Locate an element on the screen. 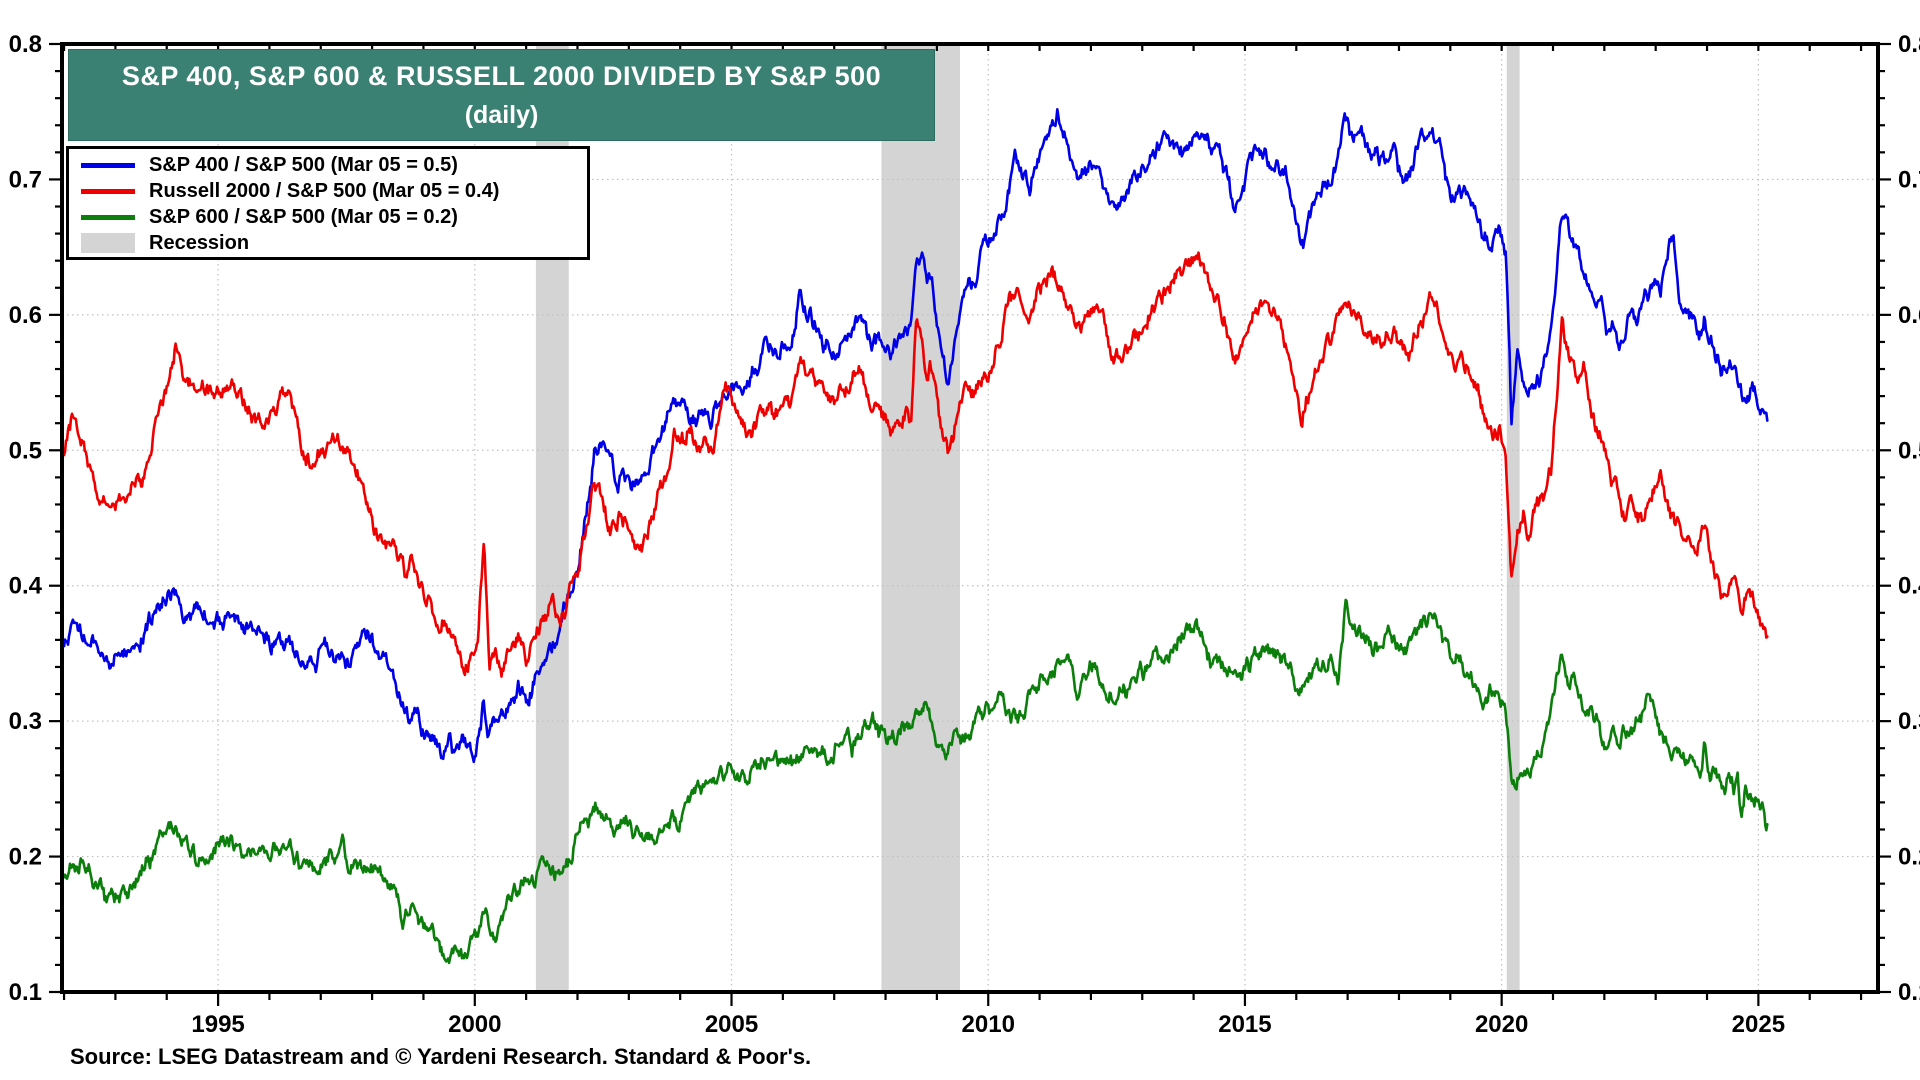  chart-subtitle: (daily) is located at coordinates (501, 115).